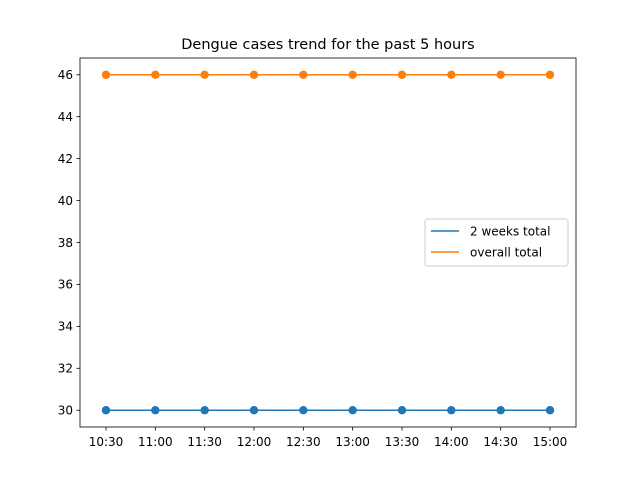  I want to click on x-tick-label: 11:30, so click(204, 442).